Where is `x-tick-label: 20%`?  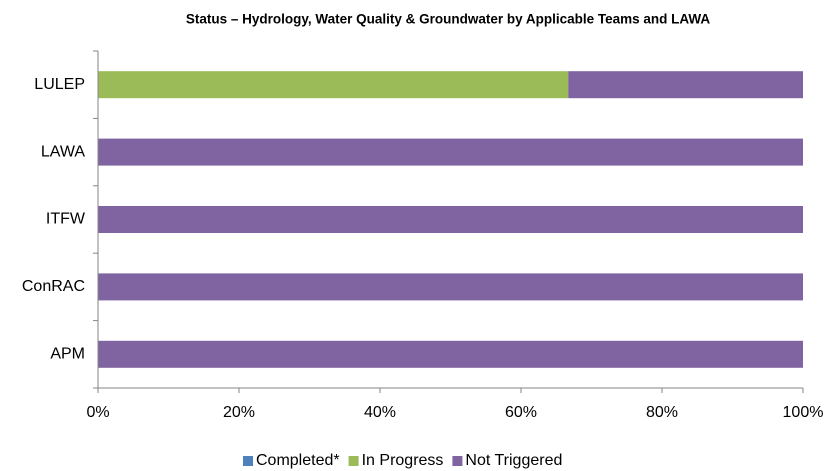 x-tick-label: 20% is located at coordinates (239, 412).